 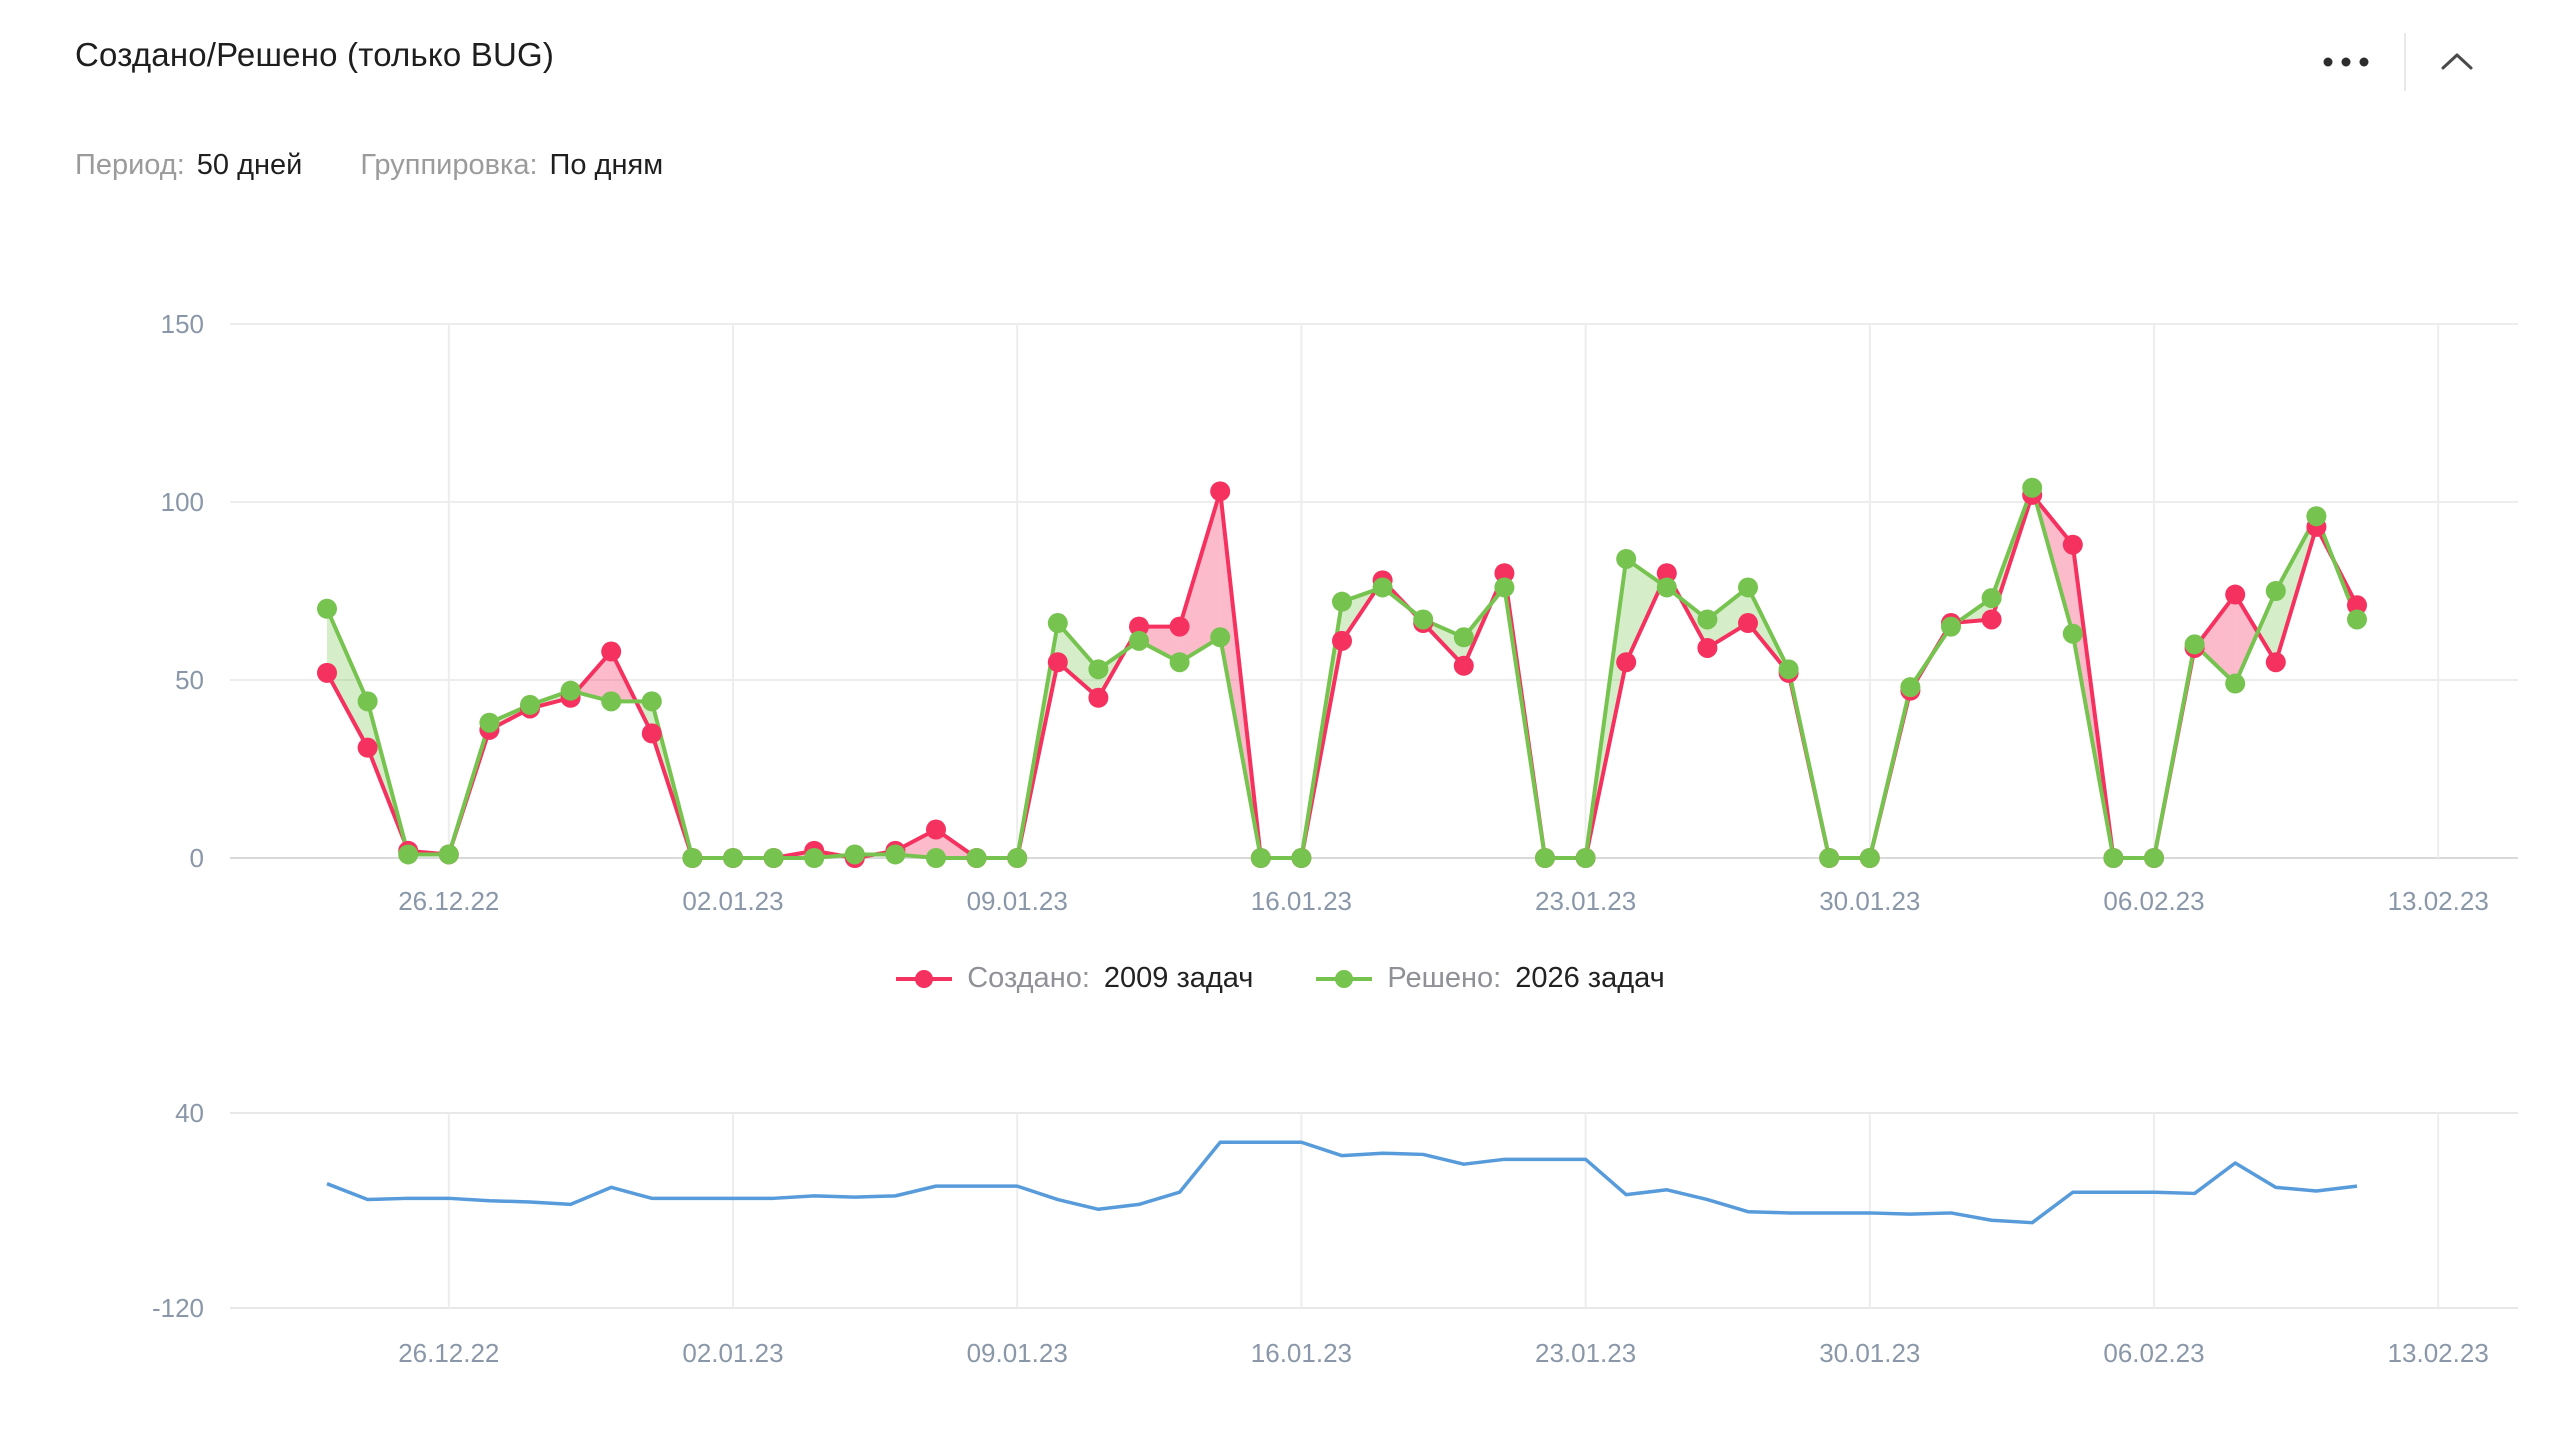 I want to click on svg-text: 100, so click(x=182, y=502).